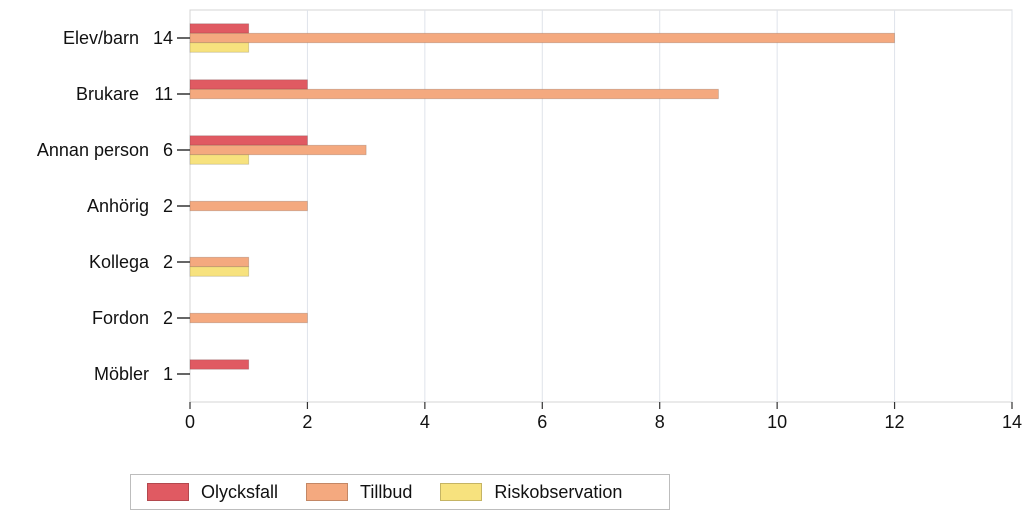 This screenshot has width=1034, height=510. Describe the element at coordinates (168, 150) in the screenshot. I see `category-total: 6` at that location.